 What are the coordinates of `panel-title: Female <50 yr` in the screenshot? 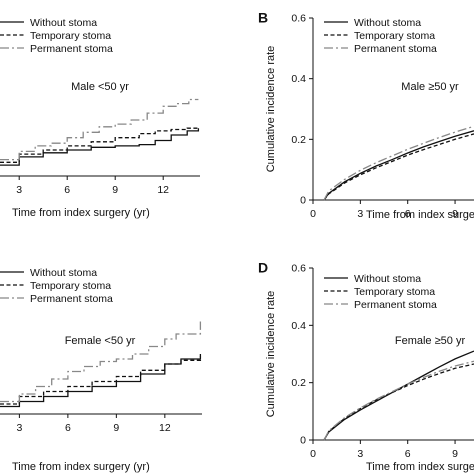 It's located at (100, 341).